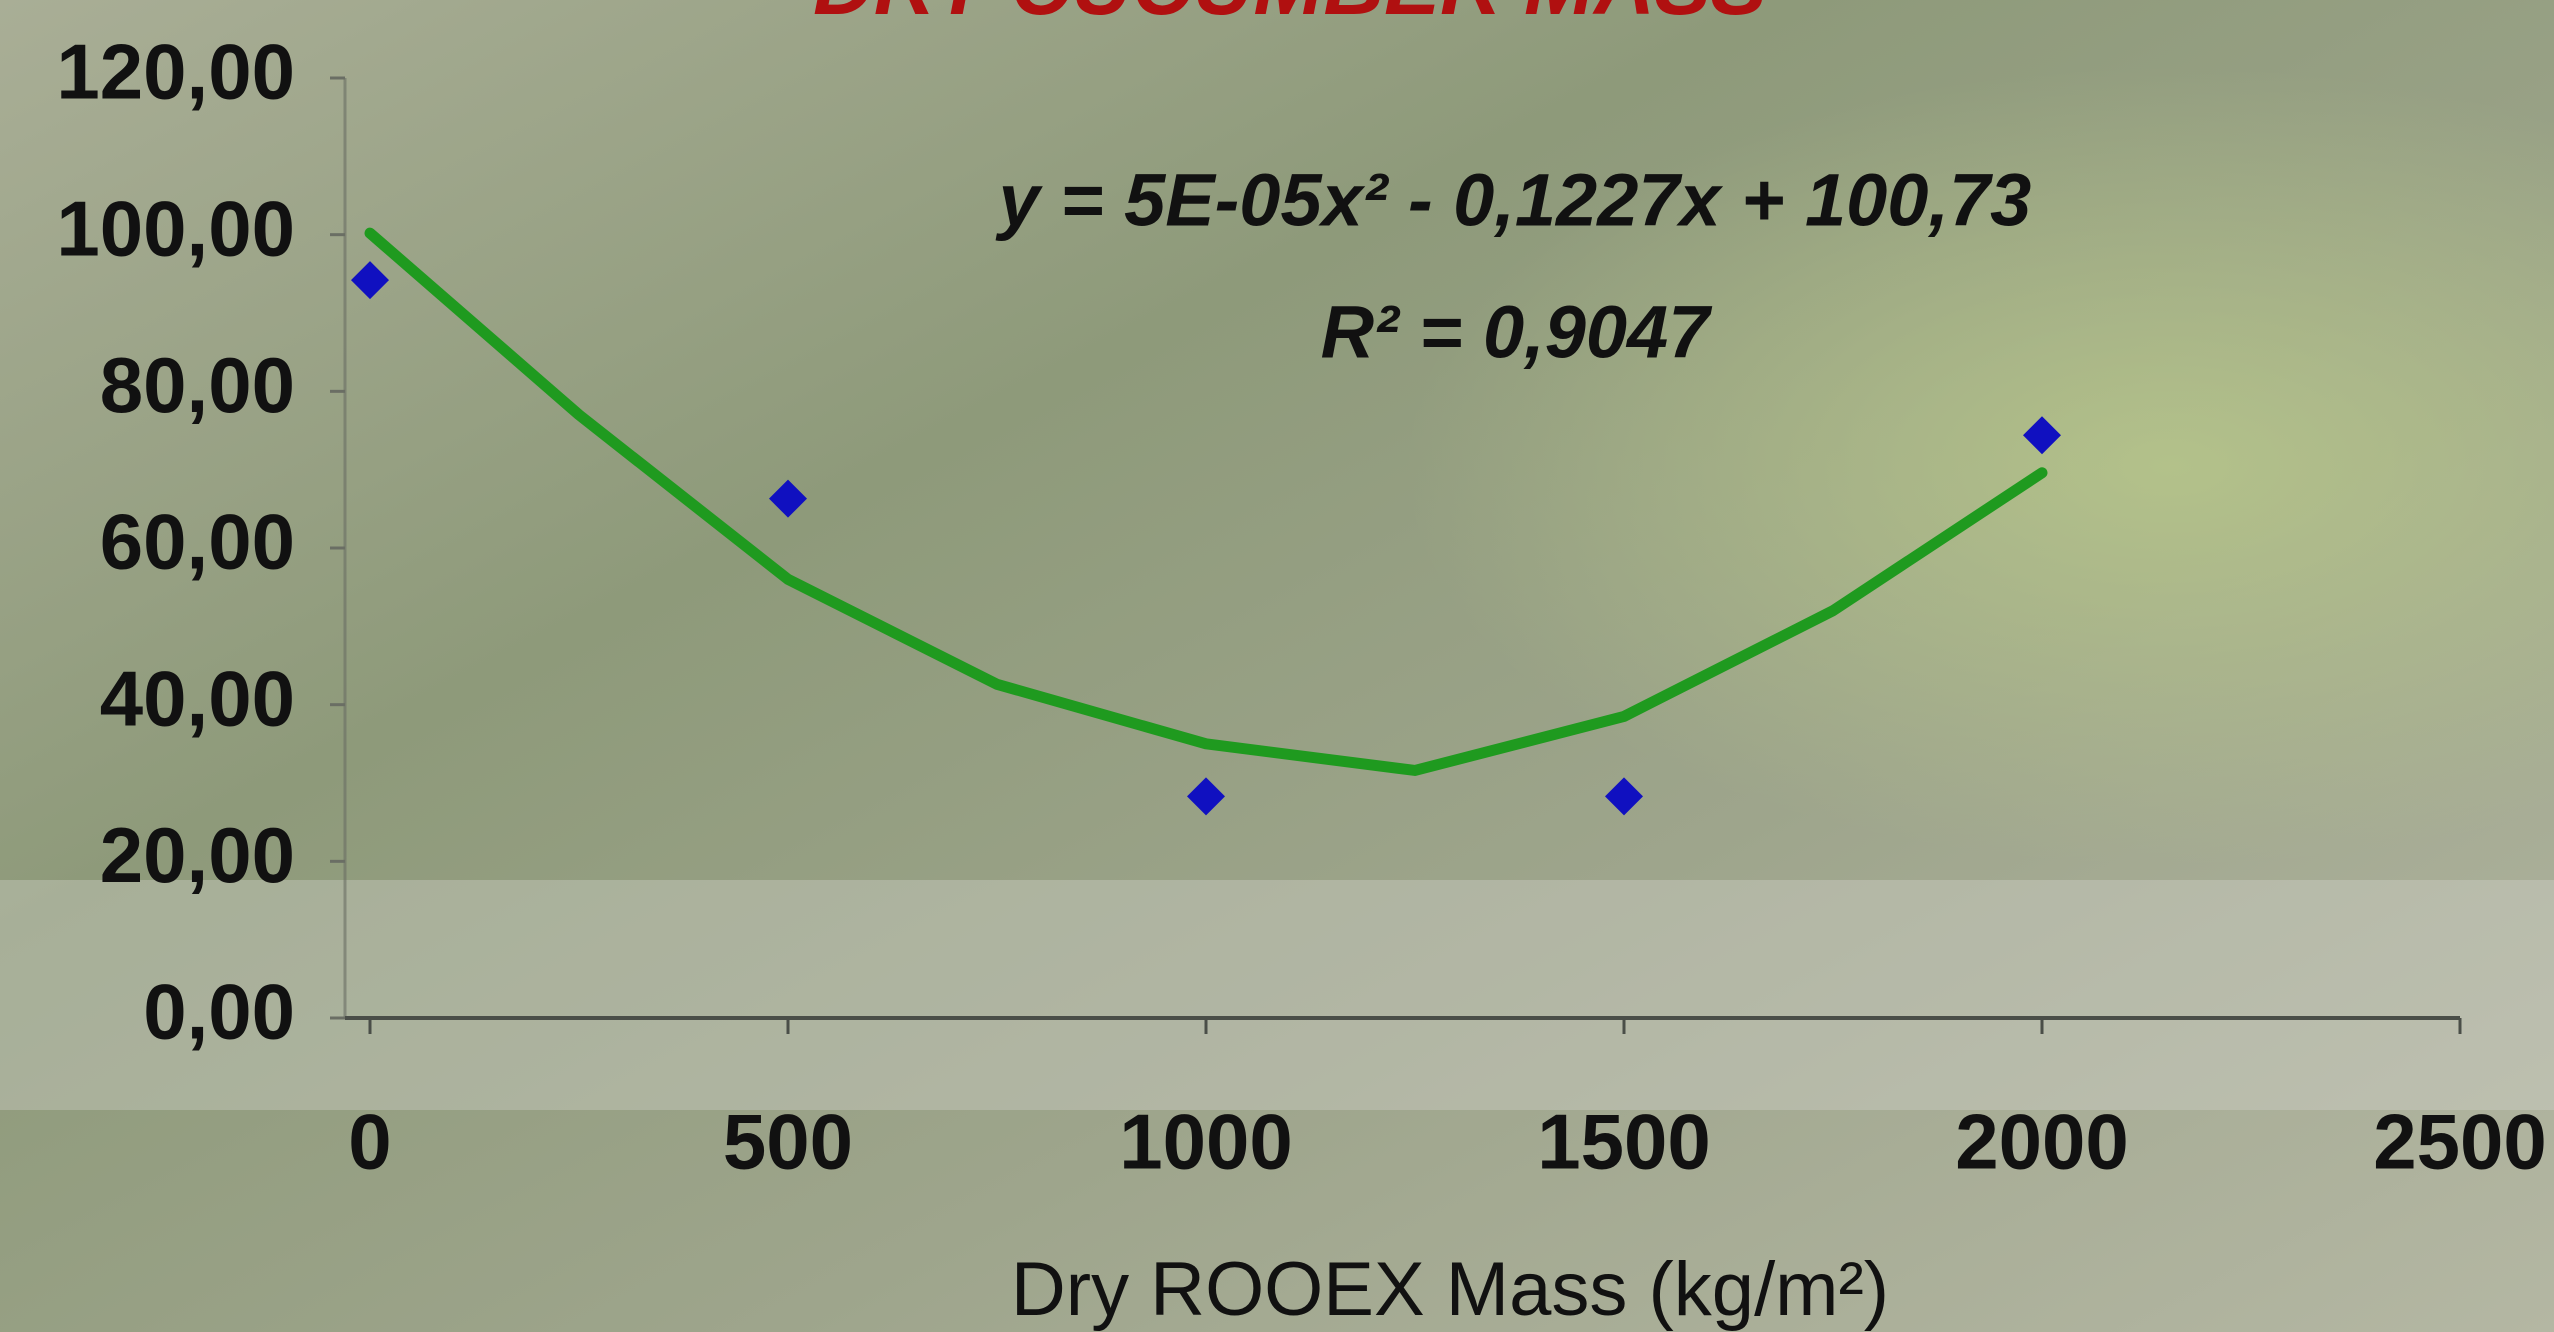  What do you see at coordinates (175, 72) in the screenshot?
I see `y-tick-label: 120,00` at bounding box center [175, 72].